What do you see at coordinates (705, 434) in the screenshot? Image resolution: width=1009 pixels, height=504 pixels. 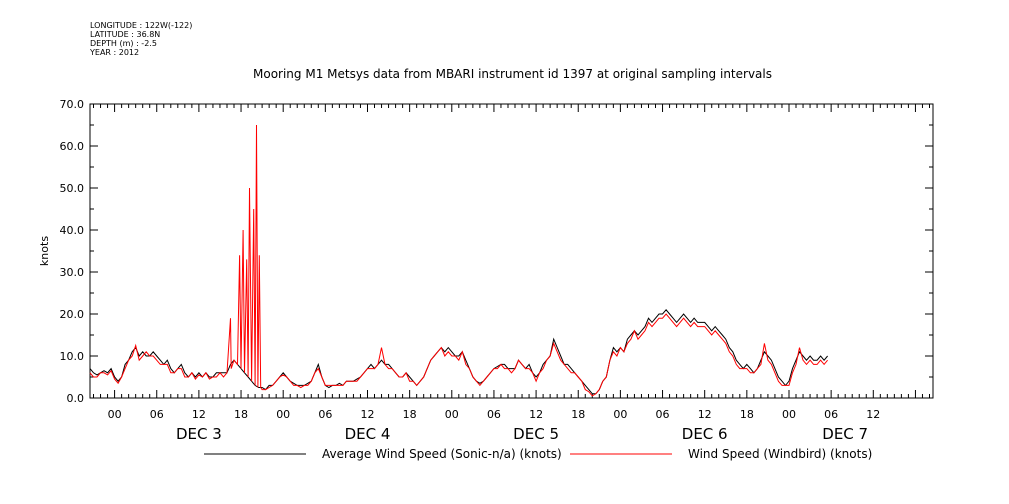 I see `day-label: DEC 6` at bounding box center [705, 434].